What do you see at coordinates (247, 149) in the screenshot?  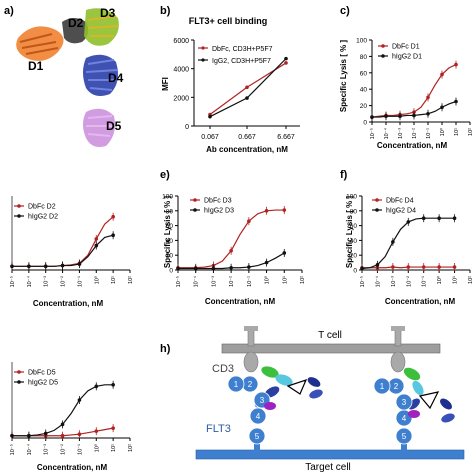 I see `x-axis-label: Ab concentration, nM` at bounding box center [247, 149].